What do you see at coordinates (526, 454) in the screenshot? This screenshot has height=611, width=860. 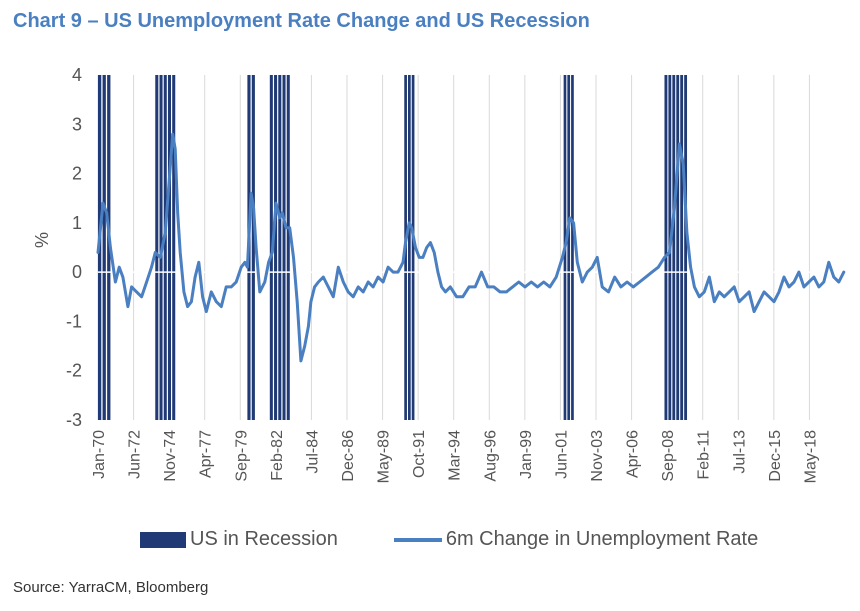 I see `x-tick-label: Jan-99` at bounding box center [526, 454].